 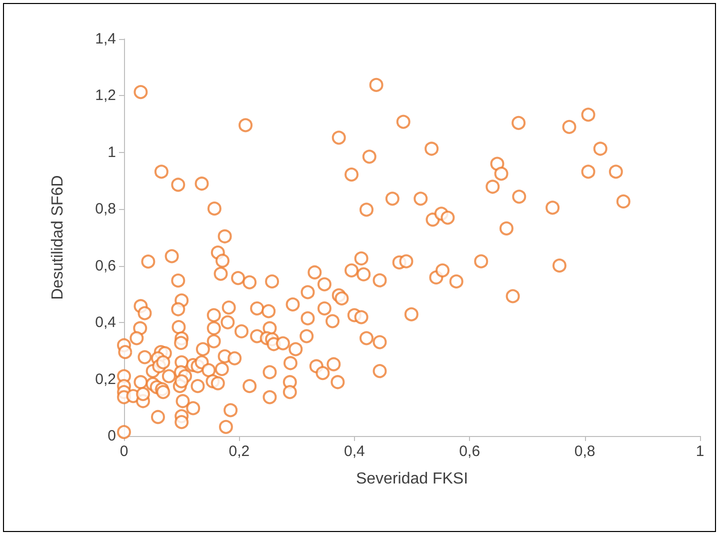 What do you see at coordinates (105, 379) in the screenshot?
I see `y-tick-label: 0,2` at bounding box center [105, 379].